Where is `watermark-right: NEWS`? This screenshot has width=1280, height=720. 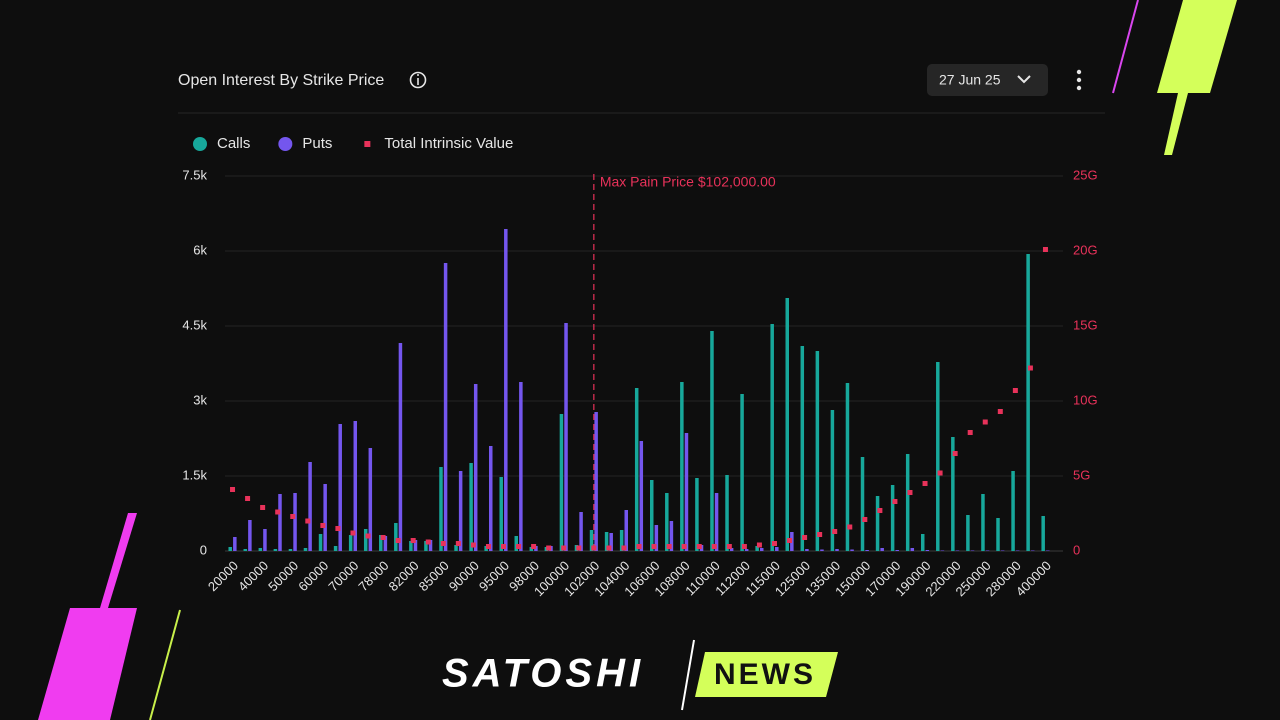
watermark-right: NEWS is located at coordinates (765, 674).